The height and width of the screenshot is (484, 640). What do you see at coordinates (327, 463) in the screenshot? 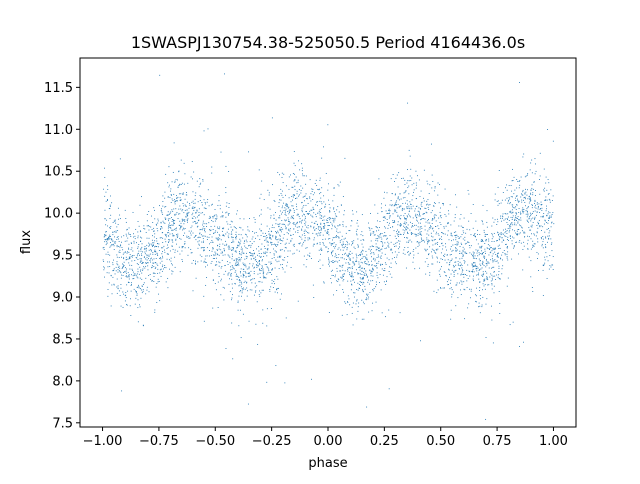
I see `x-axis-label: phase` at bounding box center [327, 463].